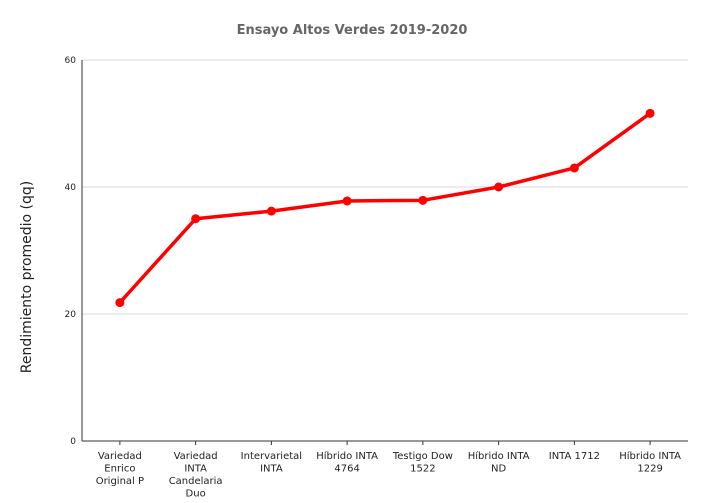 The image size is (707, 503). Describe the element at coordinates (271, 463) in the screenshot. I see `x-tick-label: Intervarietal INTA` at that location.